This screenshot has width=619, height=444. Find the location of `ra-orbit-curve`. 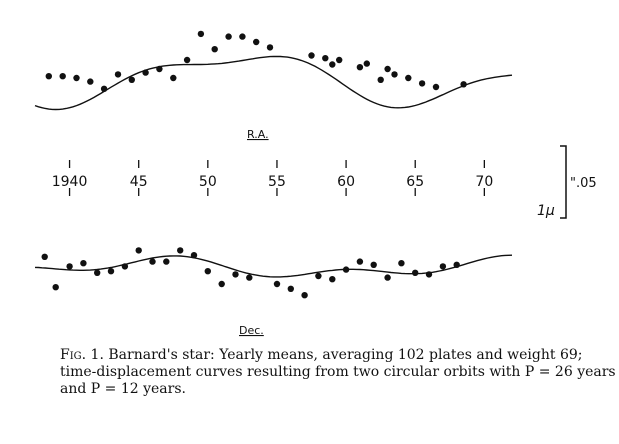

ra-orbit-curve is located at coordinates (273, 83).